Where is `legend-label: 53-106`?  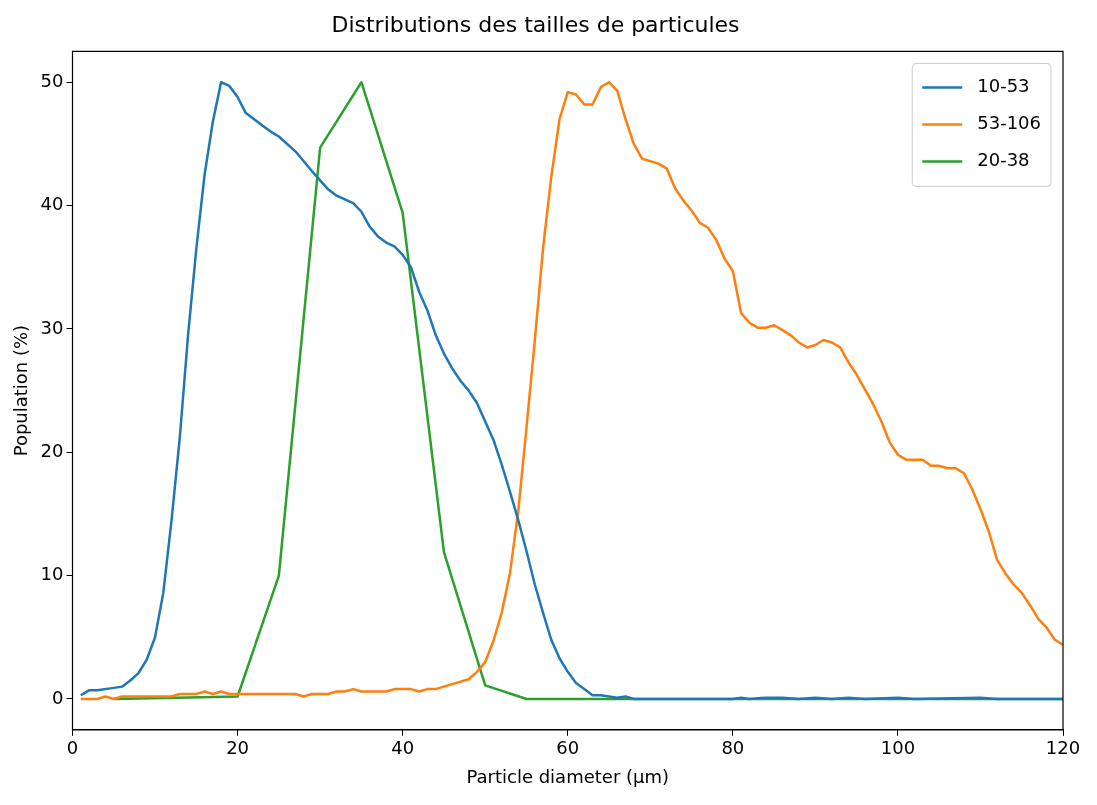 legend-label: 53-106 is located at coordinates (1009, 123).